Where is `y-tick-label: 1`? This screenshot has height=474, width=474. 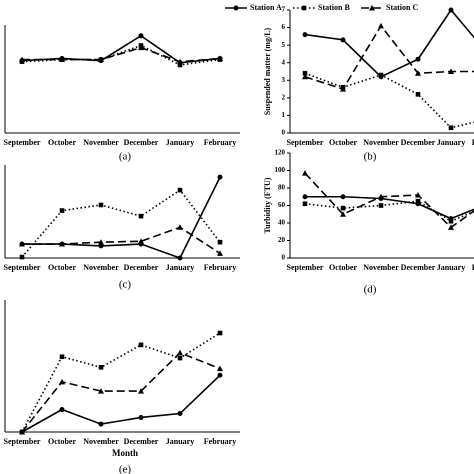 y-tick-label: 1 is located at coordinates (284, 115).